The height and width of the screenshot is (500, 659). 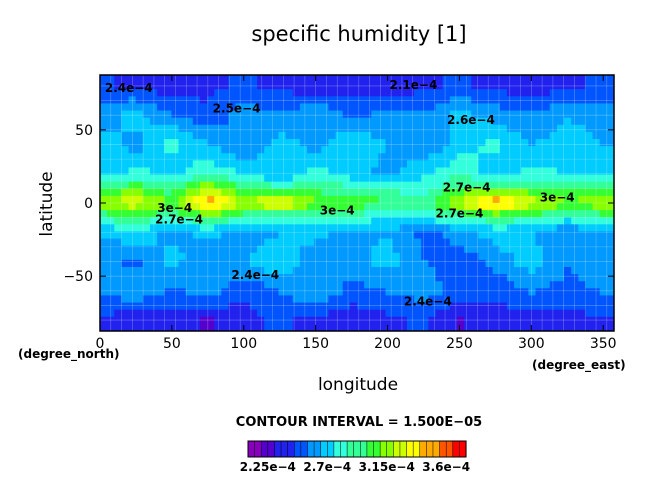 I want to click on contour-label: 2.4e−4, so click(x=129, y=88).